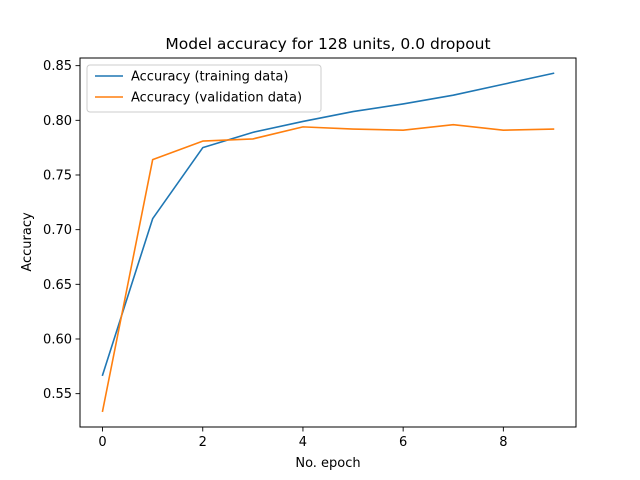 The width and height of the screenshot is (640, 480). What do you see at coordinates (209, 77) in the screenshot?
I see `legend-label-training: Accuracy (training data)` at bounding box center [209, 77].